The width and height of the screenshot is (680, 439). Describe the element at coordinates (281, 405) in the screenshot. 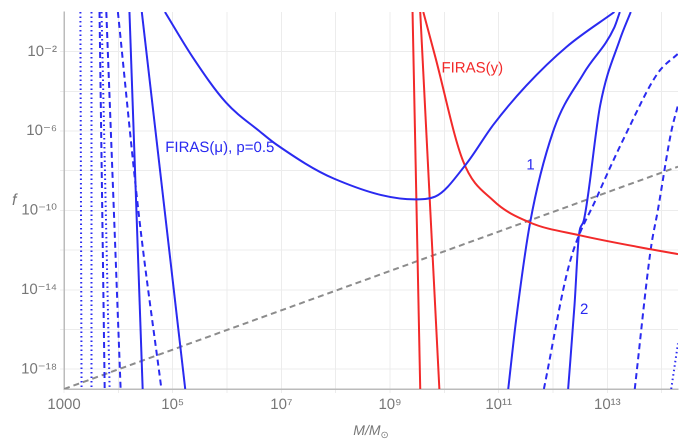

I see `x-tick-label: 10⁷` at that location.